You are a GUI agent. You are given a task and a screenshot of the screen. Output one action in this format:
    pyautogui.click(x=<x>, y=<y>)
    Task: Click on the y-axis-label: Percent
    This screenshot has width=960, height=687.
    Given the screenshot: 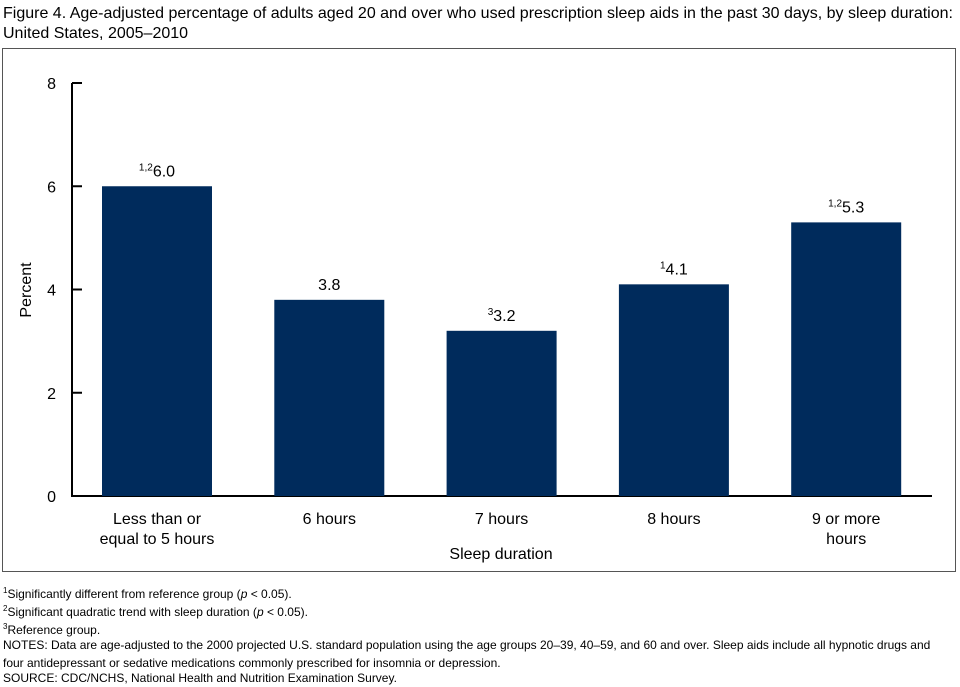 What is the action you would take?
    pyautogui.click(x=26, y=290)
    